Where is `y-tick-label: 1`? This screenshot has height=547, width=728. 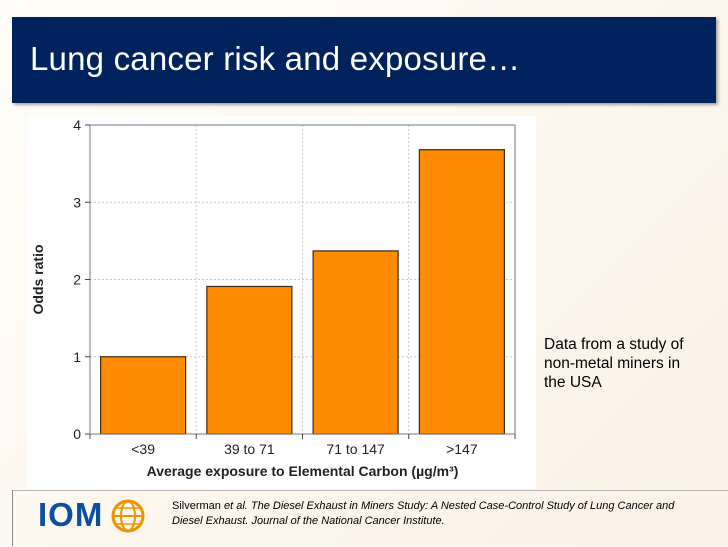
y-tick-label: 1 is located at coordinates (77, 357).